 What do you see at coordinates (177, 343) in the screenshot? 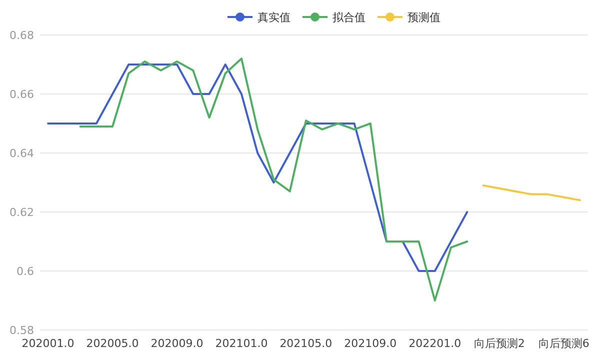
I see `x-tick-label: 202009.0` at bounding box center [177, 343].